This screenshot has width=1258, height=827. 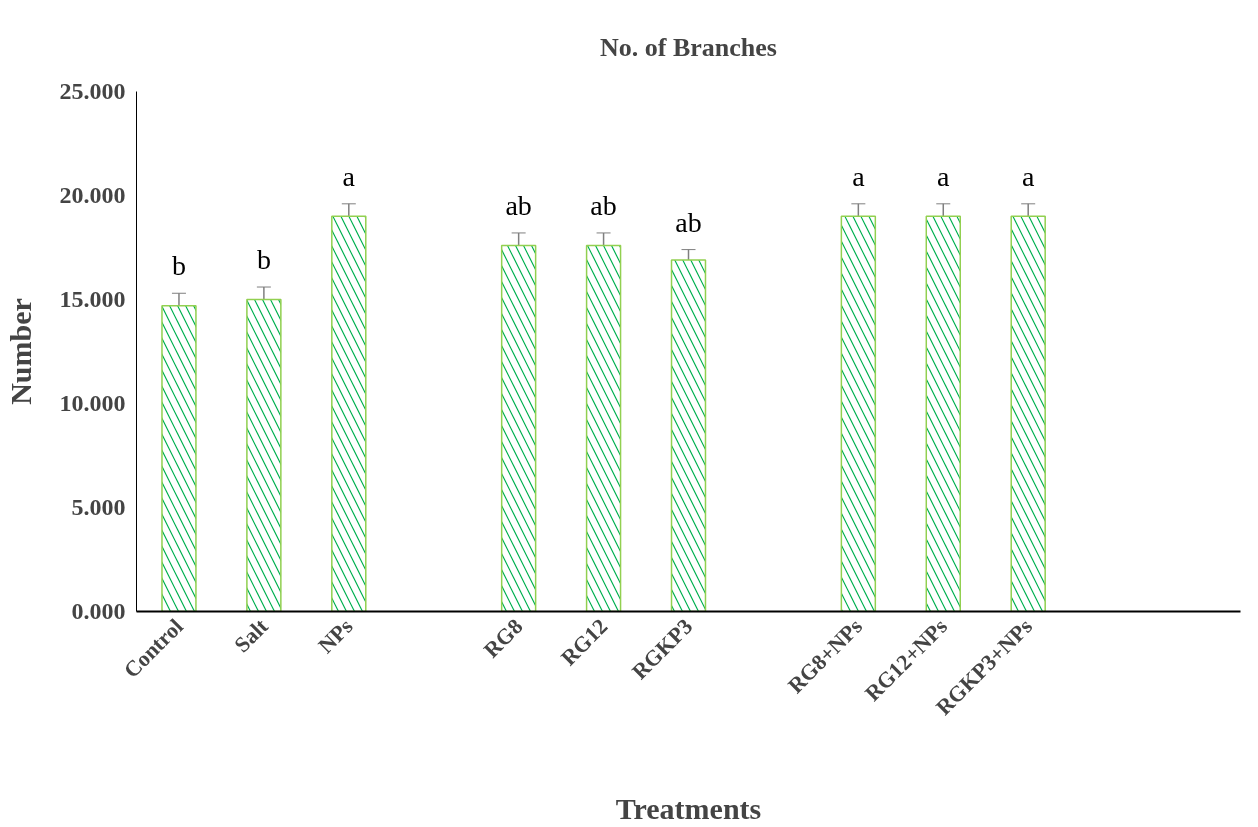 I want to click on x-axis-title: Treatments, so click(x=688, y=808).